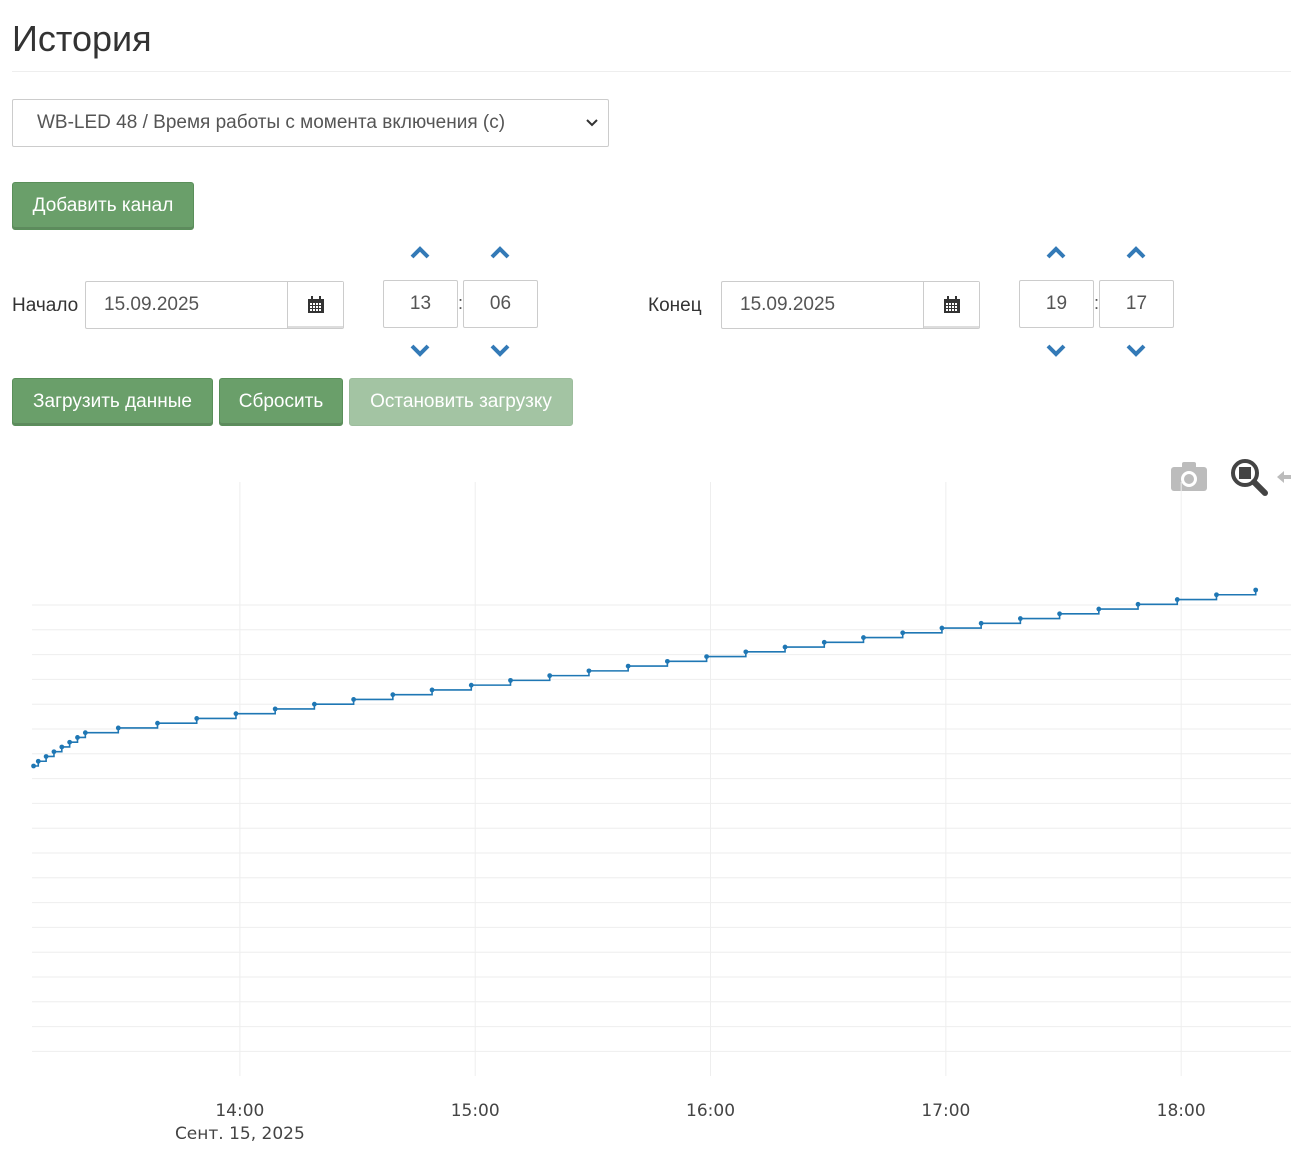  I want to click on series-line, so click(644, 678).